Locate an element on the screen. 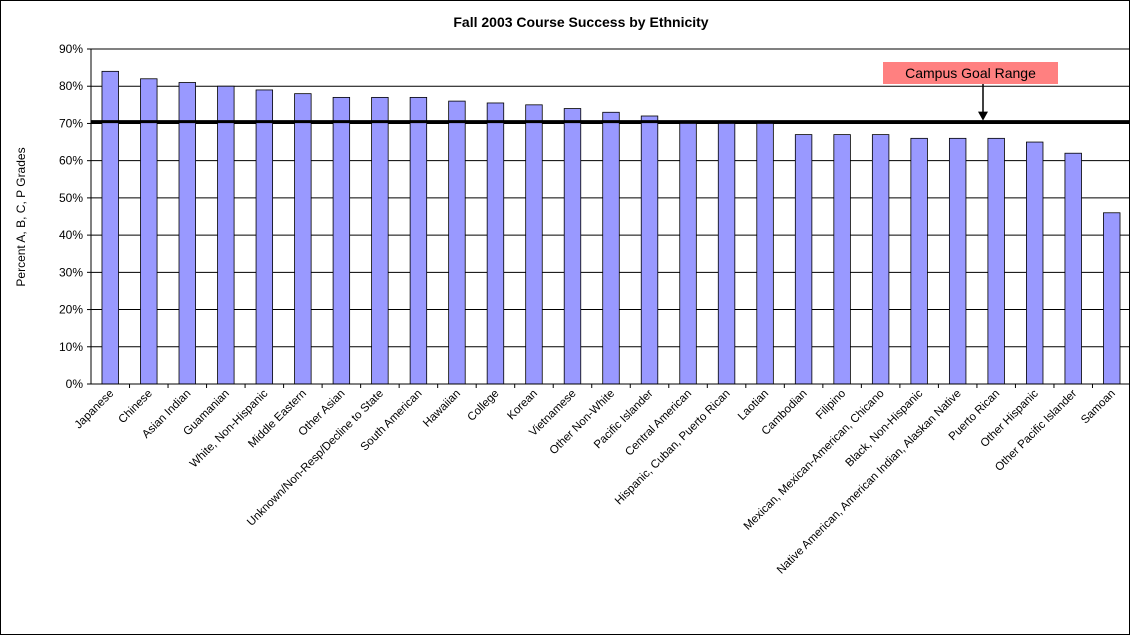 Image resolution: width=1130 pixels, height=636 pixels. y-tick-label: 50% is located at coordinates (71, 198).